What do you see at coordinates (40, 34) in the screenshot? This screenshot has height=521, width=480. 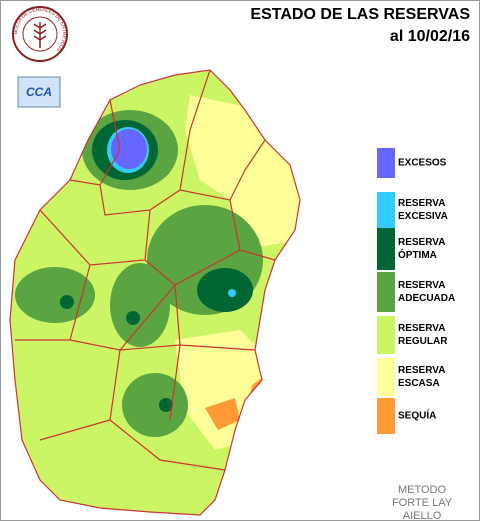 I see `logo: BOLSA DE CEREALES DE ENTRE RIOS` at bounding box center [40, 34].